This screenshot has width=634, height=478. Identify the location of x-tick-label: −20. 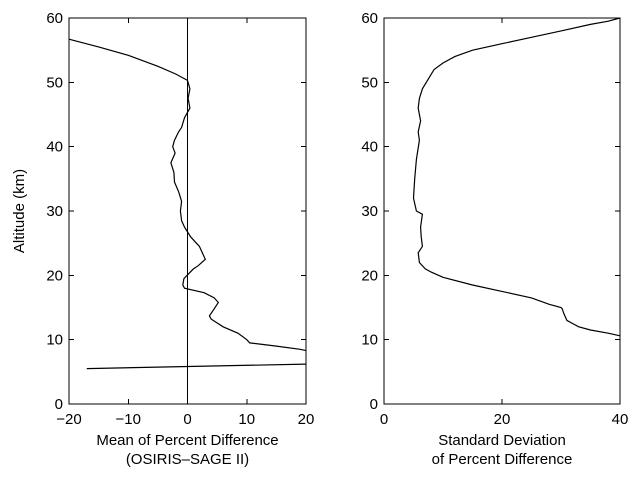
(68, 419).